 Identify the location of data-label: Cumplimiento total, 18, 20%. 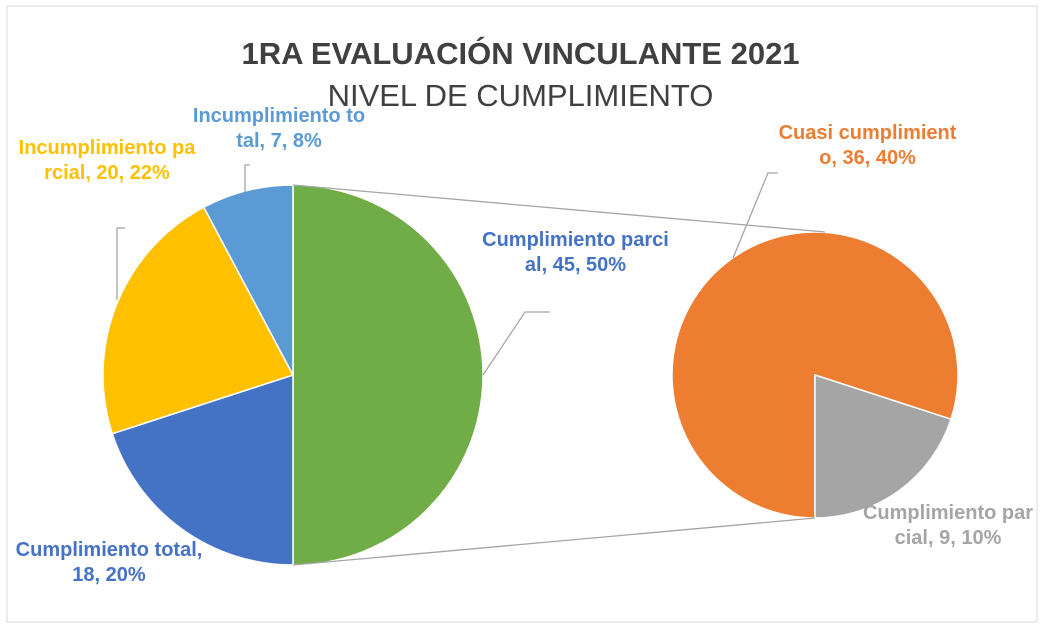
(109, 562).